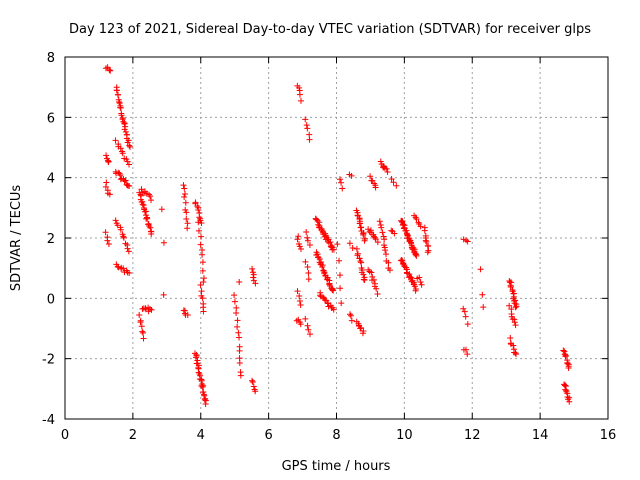  What do you see at coordinates (16, 238) in the screenshot?
I see `y-axis-label: SDTVAR / TECUs` at bounding box center [16, 238].